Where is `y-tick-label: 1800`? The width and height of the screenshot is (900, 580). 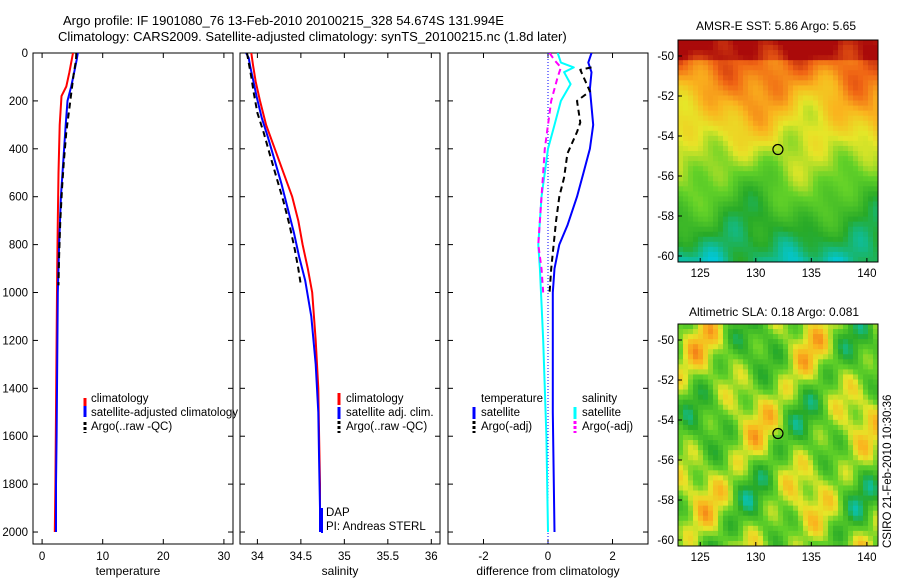 y-tick-label: 1800 is located at coordinates (15, 485).